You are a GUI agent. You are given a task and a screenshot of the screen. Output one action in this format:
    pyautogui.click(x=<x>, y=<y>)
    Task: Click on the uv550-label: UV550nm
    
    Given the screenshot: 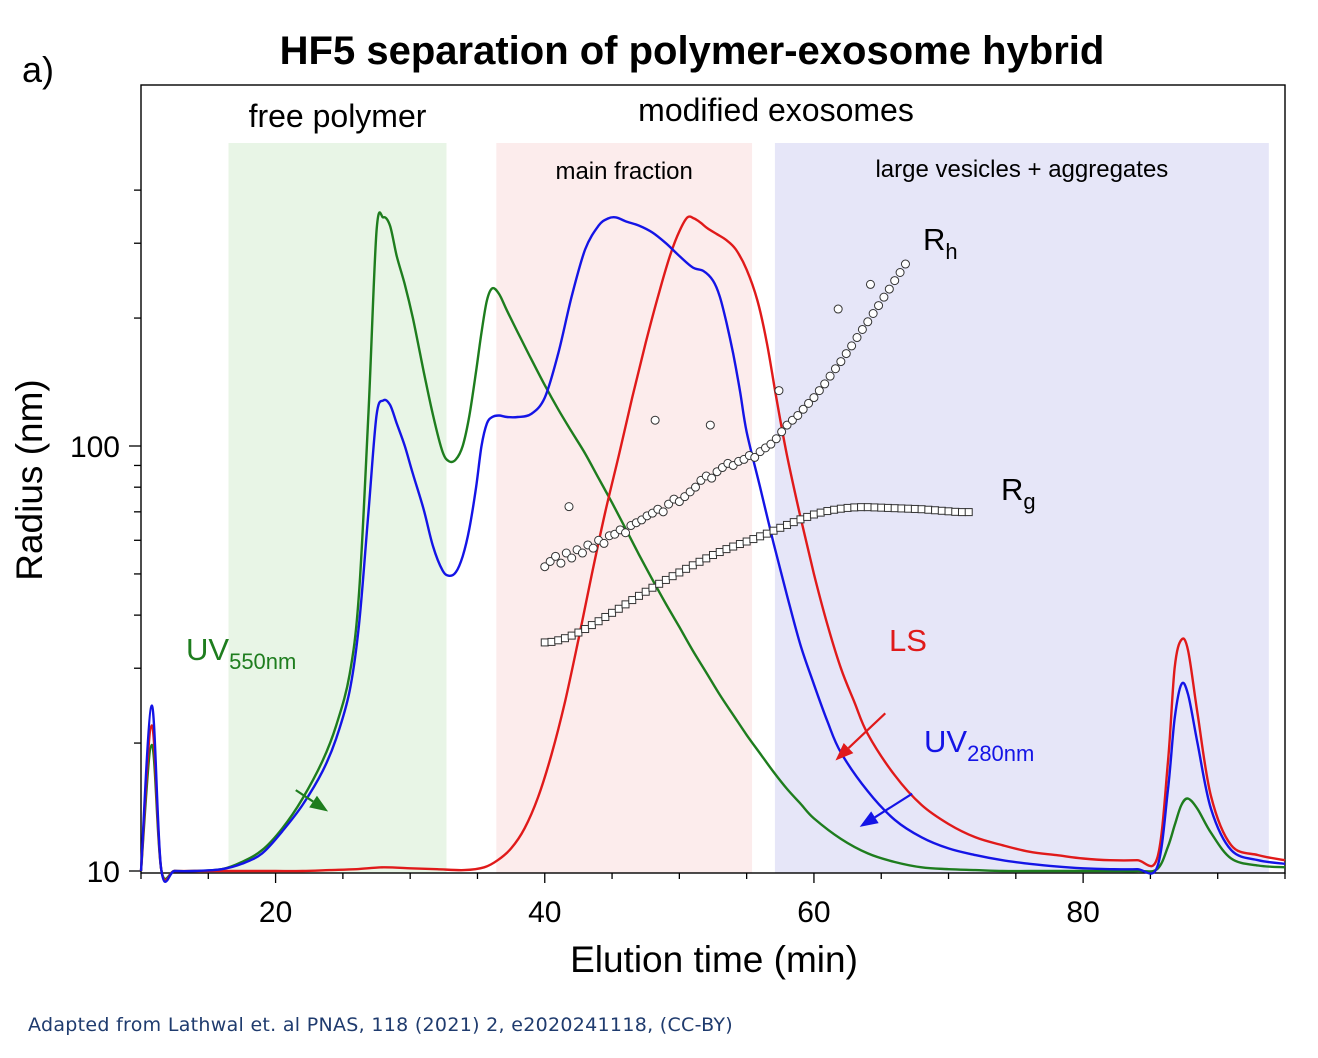 What is the action you would take?
    pyautogui.click(x=241, y=653)
    